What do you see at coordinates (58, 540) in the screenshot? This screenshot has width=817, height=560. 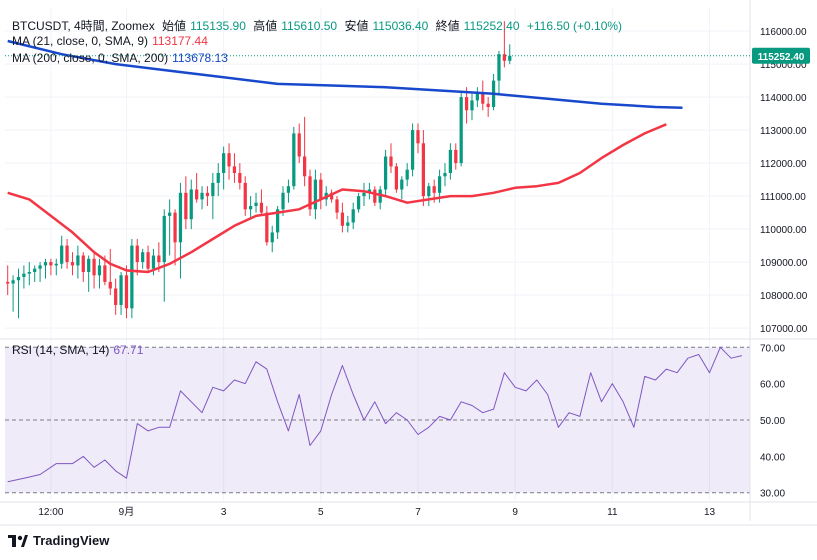 I see `tradingview-logo: TradingView` at bounding box center [58, 540].